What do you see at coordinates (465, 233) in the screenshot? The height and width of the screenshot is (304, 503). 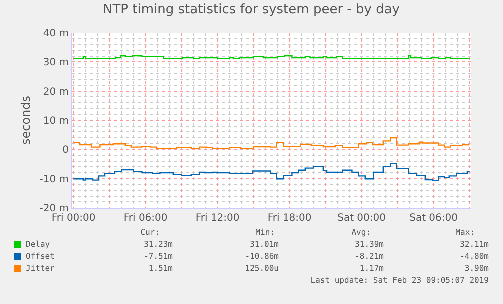 I see `text: Max:` at bounding box center [465, 233].